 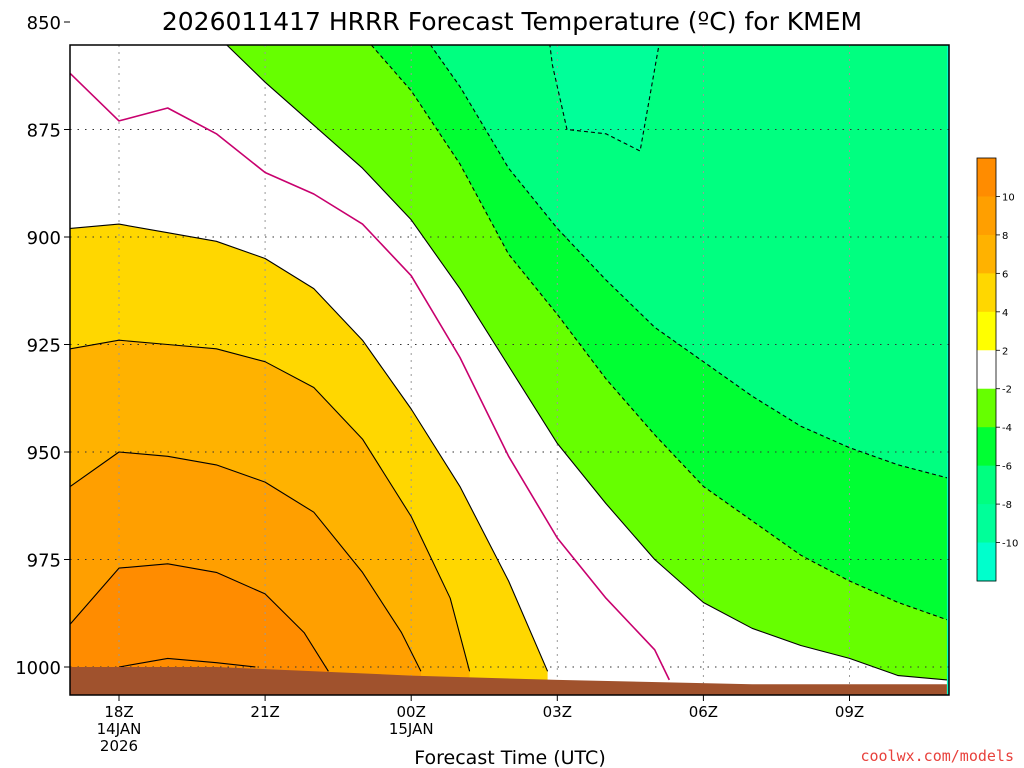 What do you see at coordinates (118, 712) in the screenshot?
I see `x-tick-label-0-line-0: 18Z` at bounding box center [118, 712].